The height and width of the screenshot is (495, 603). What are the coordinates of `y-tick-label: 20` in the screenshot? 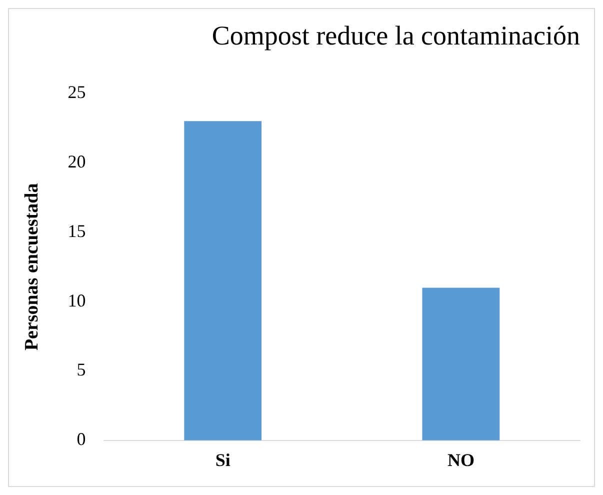 It's located at (77, 162).